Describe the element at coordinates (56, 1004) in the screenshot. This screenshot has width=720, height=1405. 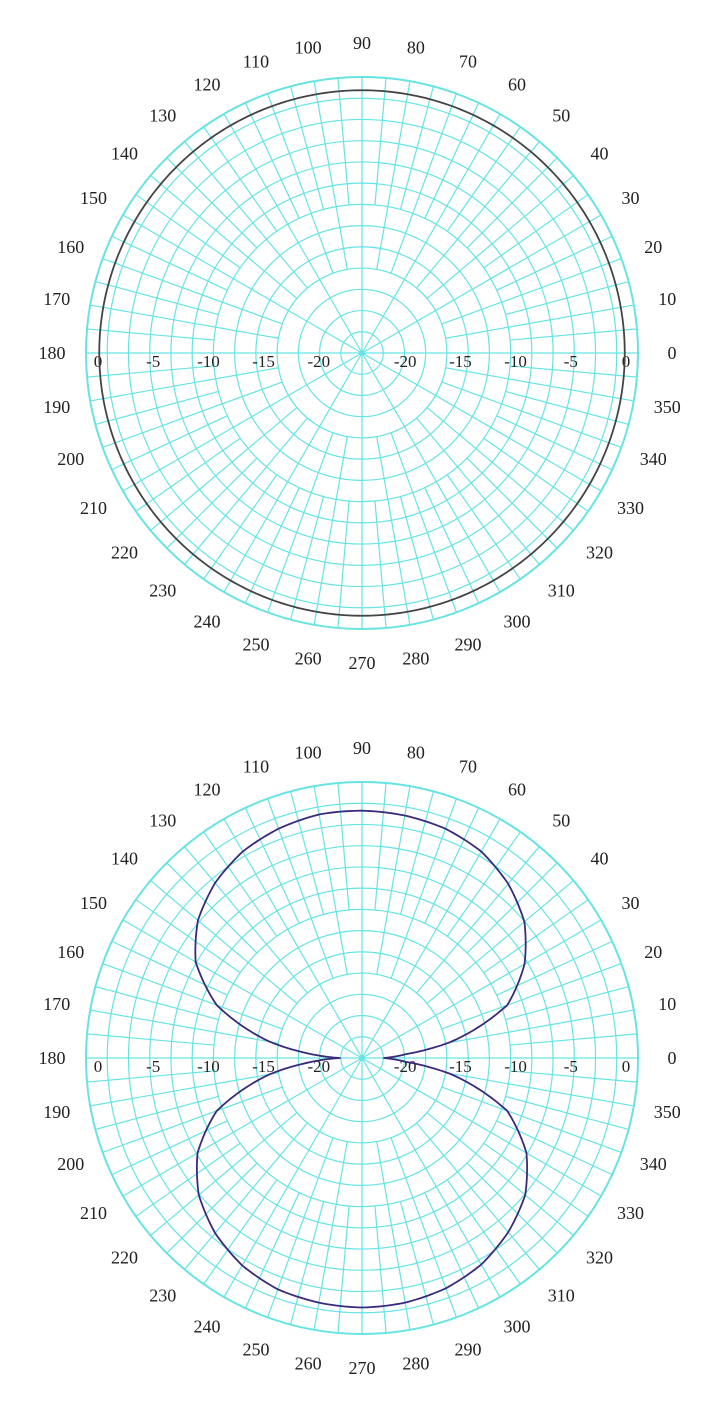
I see `angle-tick-label-170: 170` at that location.